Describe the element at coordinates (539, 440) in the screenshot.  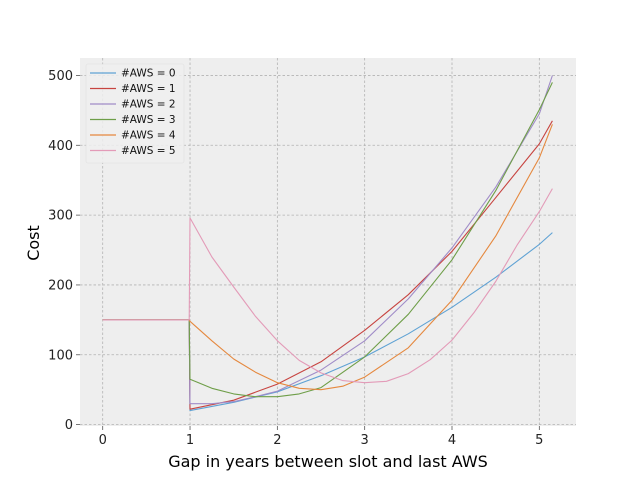
I see `x-tick-label: 5` at that location.